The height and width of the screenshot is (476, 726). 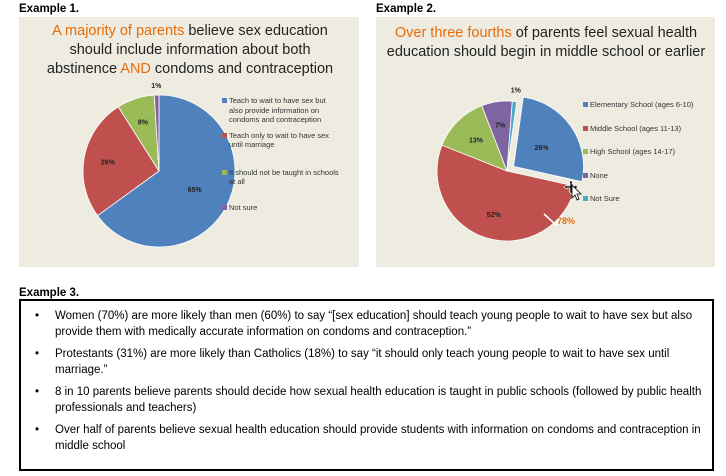 I want to click on legend-item: Elementary School (ages 6-10), so click(x=647, y=105).